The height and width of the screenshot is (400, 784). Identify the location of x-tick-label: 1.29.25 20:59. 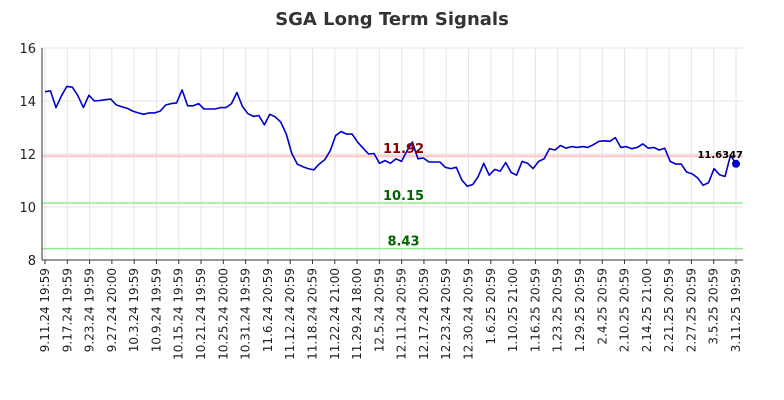
(580, 310).